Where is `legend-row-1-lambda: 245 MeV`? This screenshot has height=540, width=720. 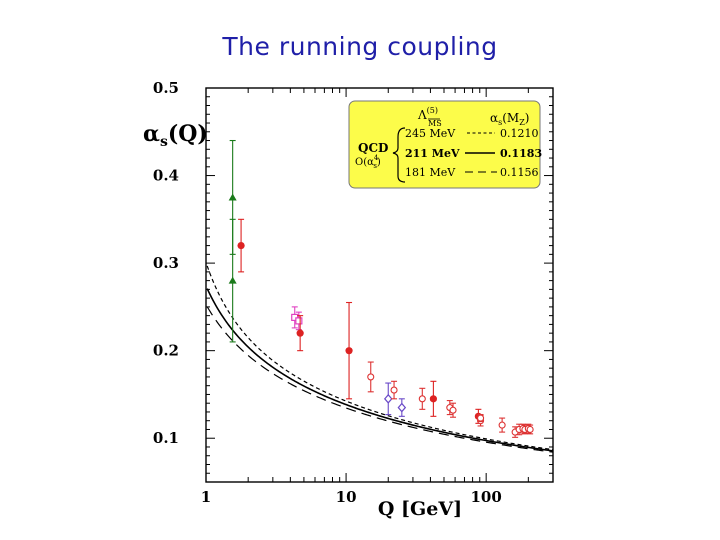
legend-row-1-lambda: 245 MeV is located at coordinates (430, 133).